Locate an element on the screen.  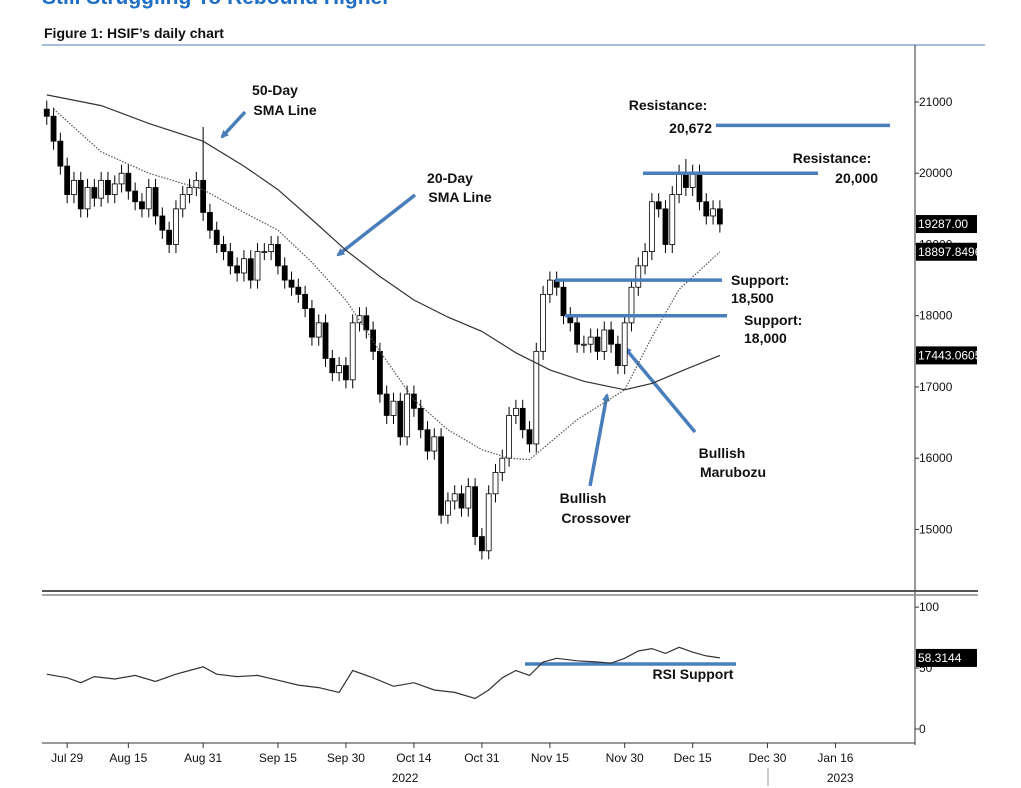
x-tick-label: Jan 16 is located at coordinates (835, 758).